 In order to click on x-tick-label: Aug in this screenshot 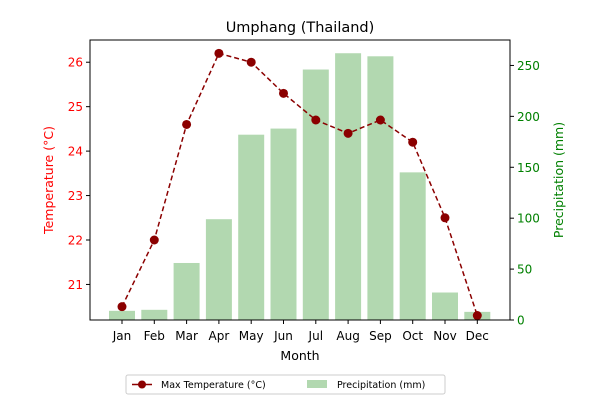, I will do `click(347, 336)`.